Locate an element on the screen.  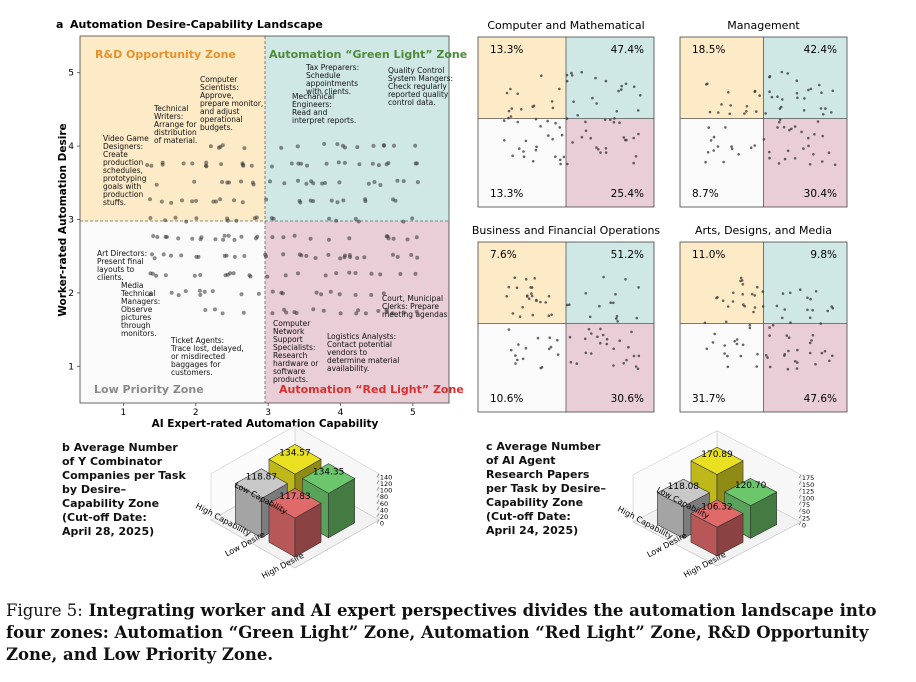
quadrant-percent-bl: 13.3% is located at coordinates (506, 194).